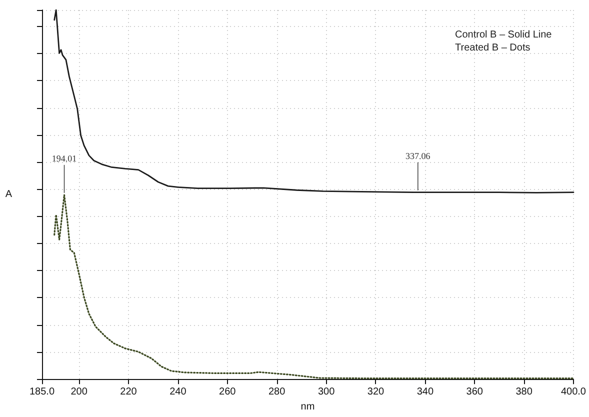  What do you see at coordinates (178, 392) in the screenshot?
I see `x-tick-label: 240` at bounding box center [178, 392].